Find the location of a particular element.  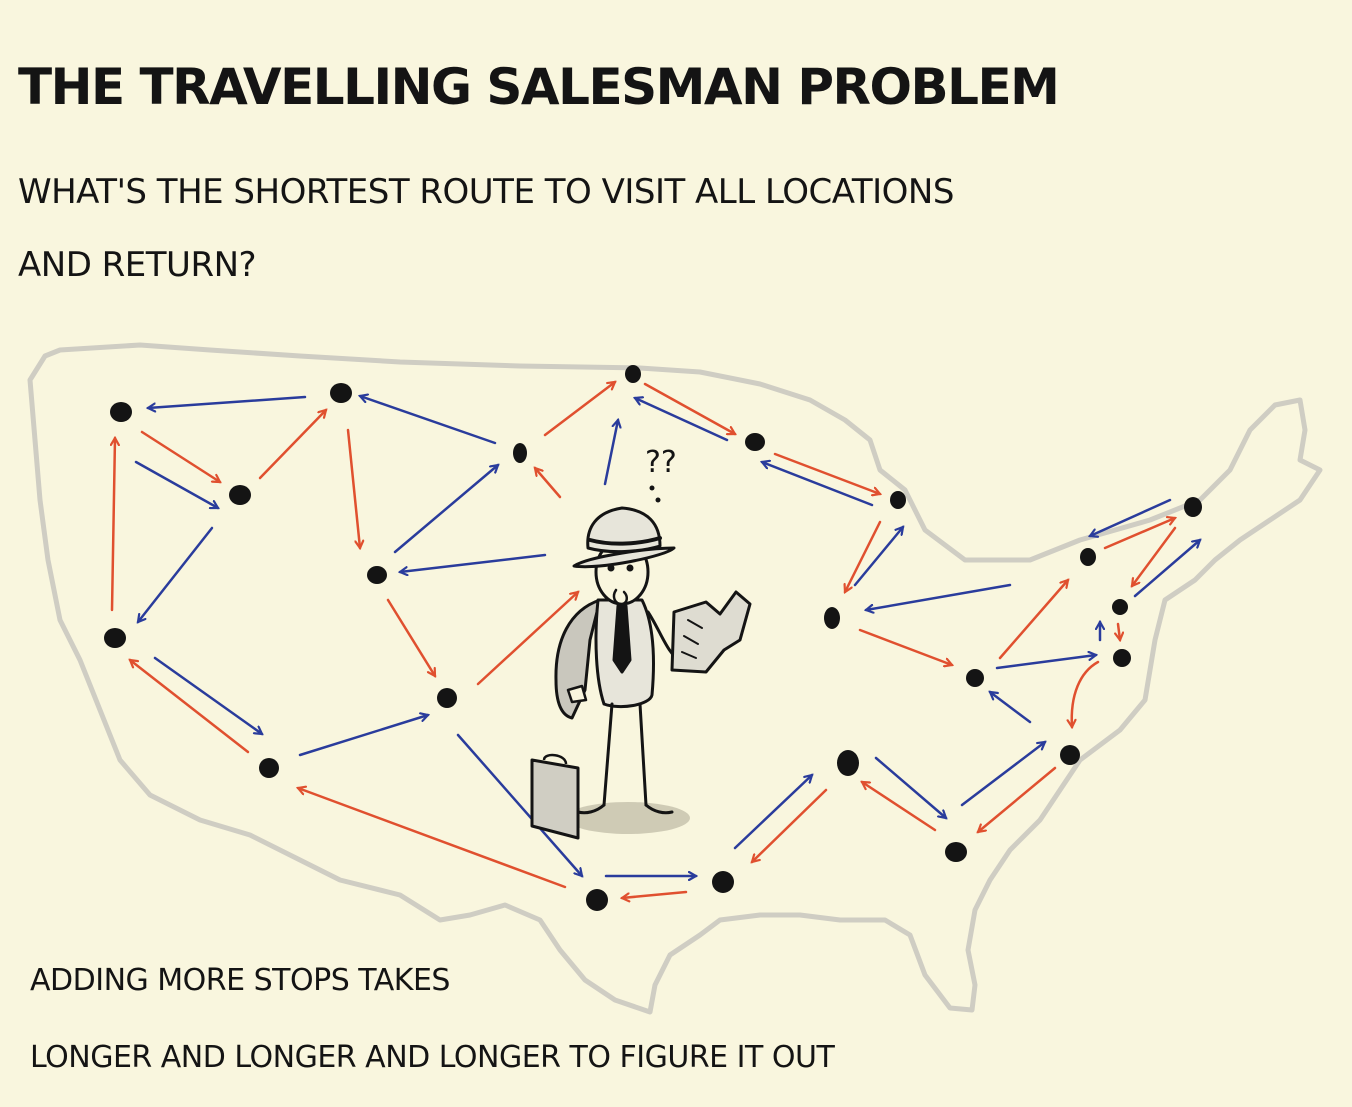

footer-line-1: ADDiNG MORE STOPS TAKES is located at coordinates (240, 980).